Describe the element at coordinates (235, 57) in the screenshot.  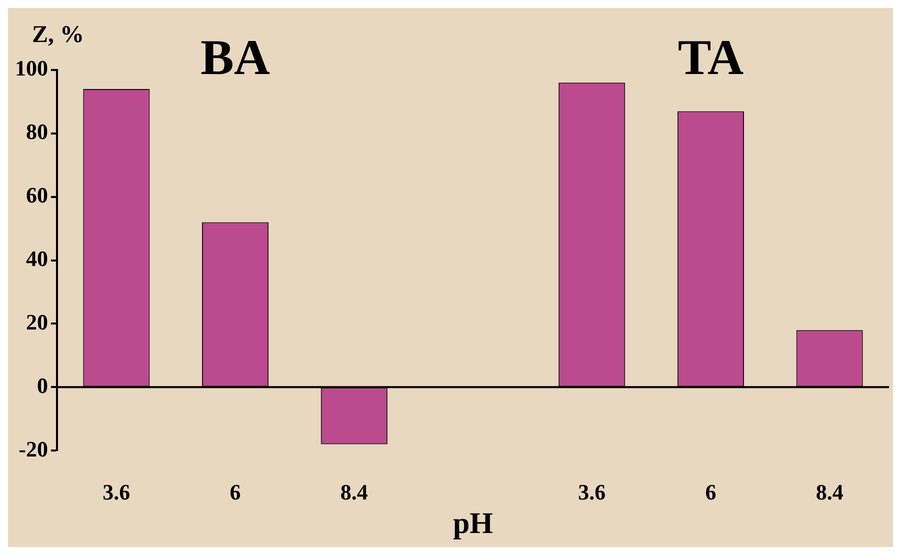
I see `annotation: BA` at that location.